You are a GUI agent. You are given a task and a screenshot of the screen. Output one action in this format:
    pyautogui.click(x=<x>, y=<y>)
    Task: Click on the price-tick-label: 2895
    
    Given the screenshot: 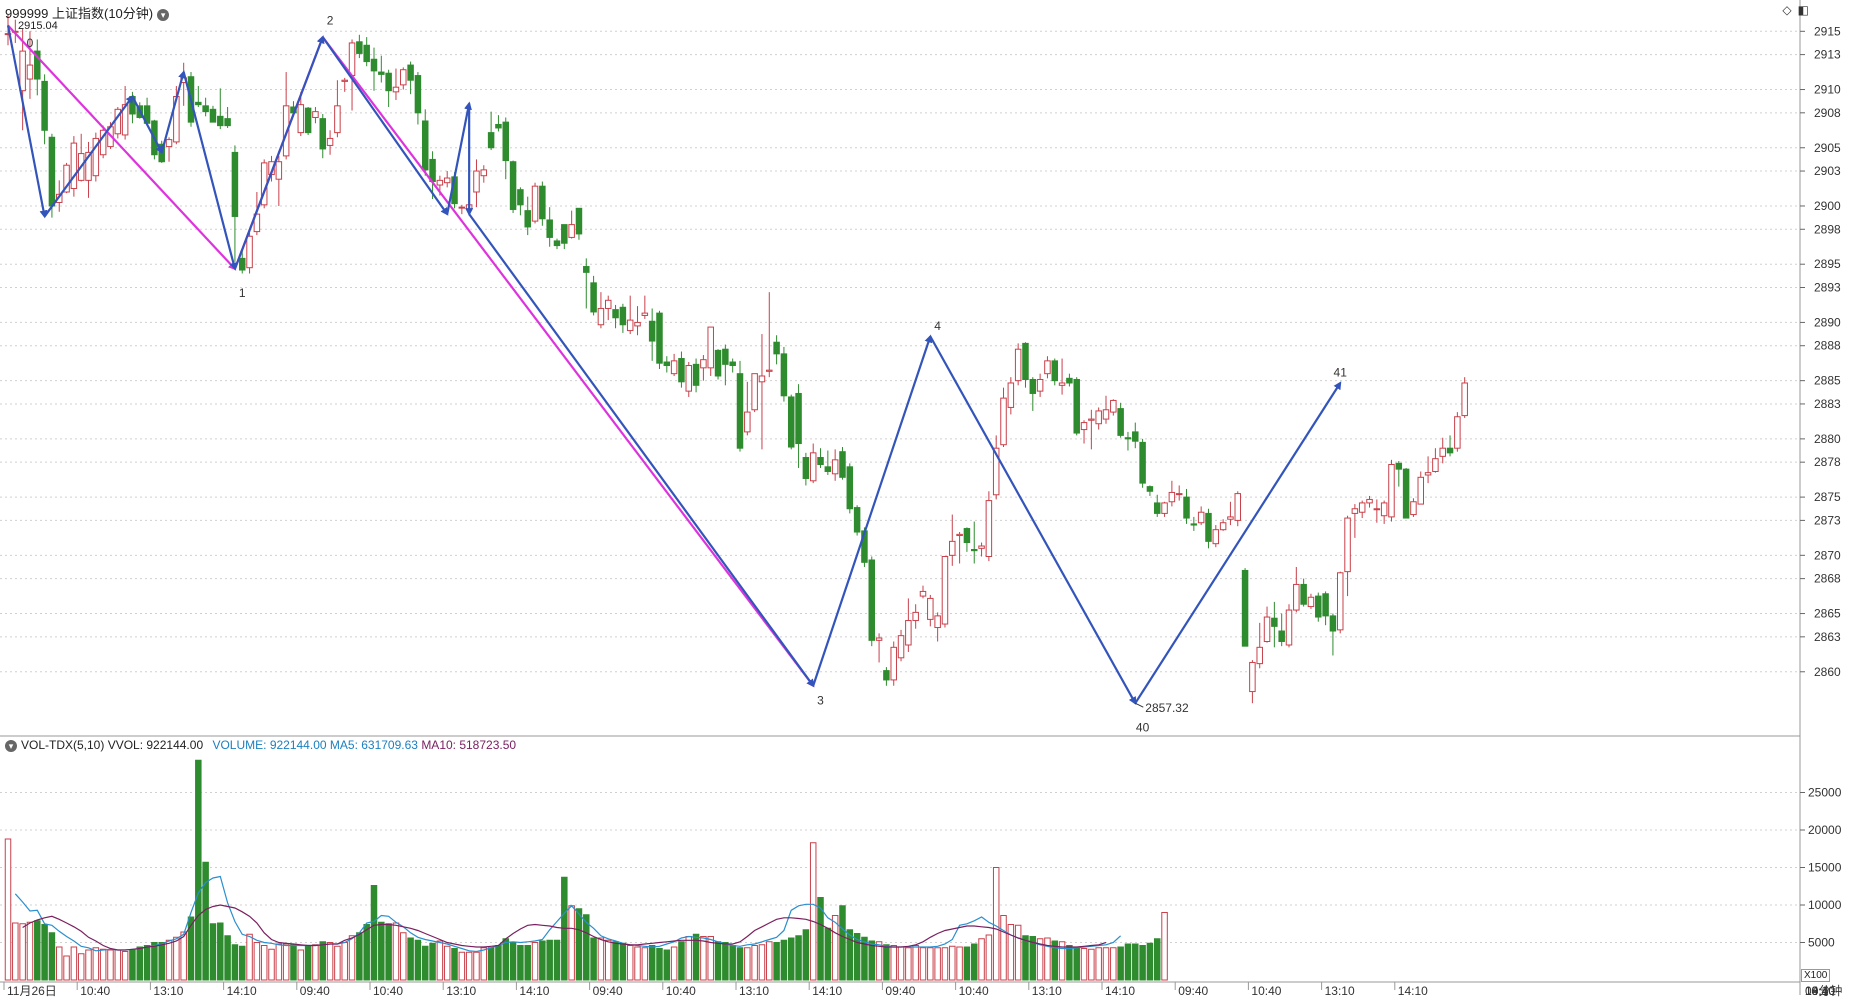 What is the action you would take?
    pyautogui.click(x=1827, y=264)
    